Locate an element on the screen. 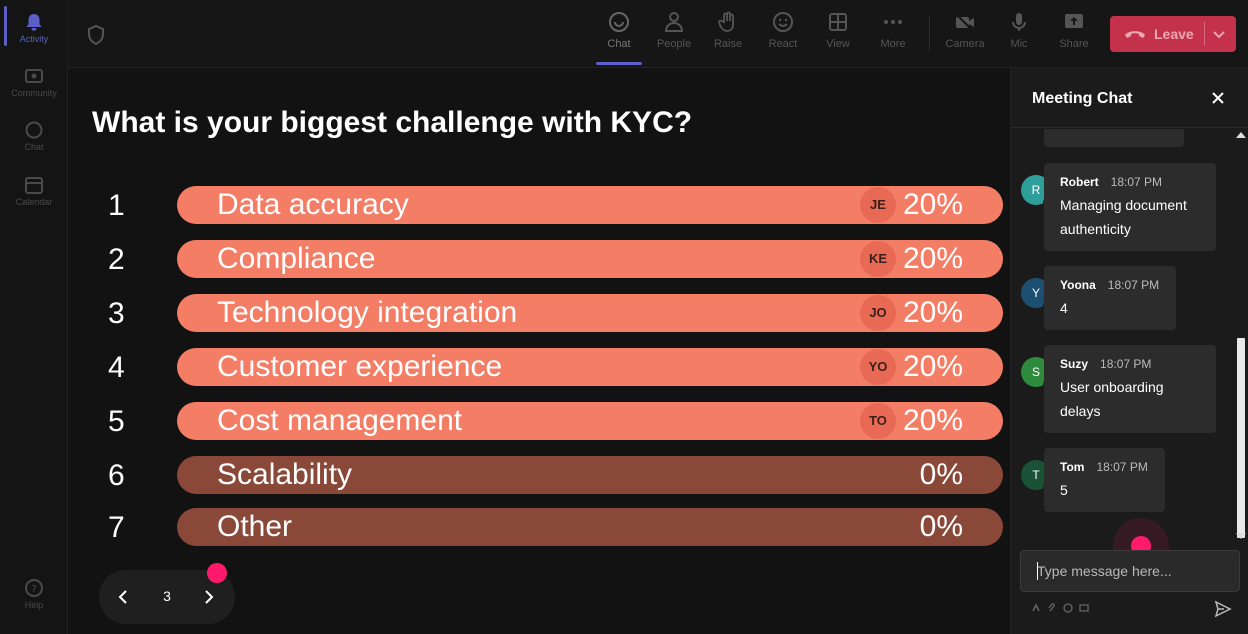  poll-option: 6 Scalability 0% is located at coordinates (551, 475).